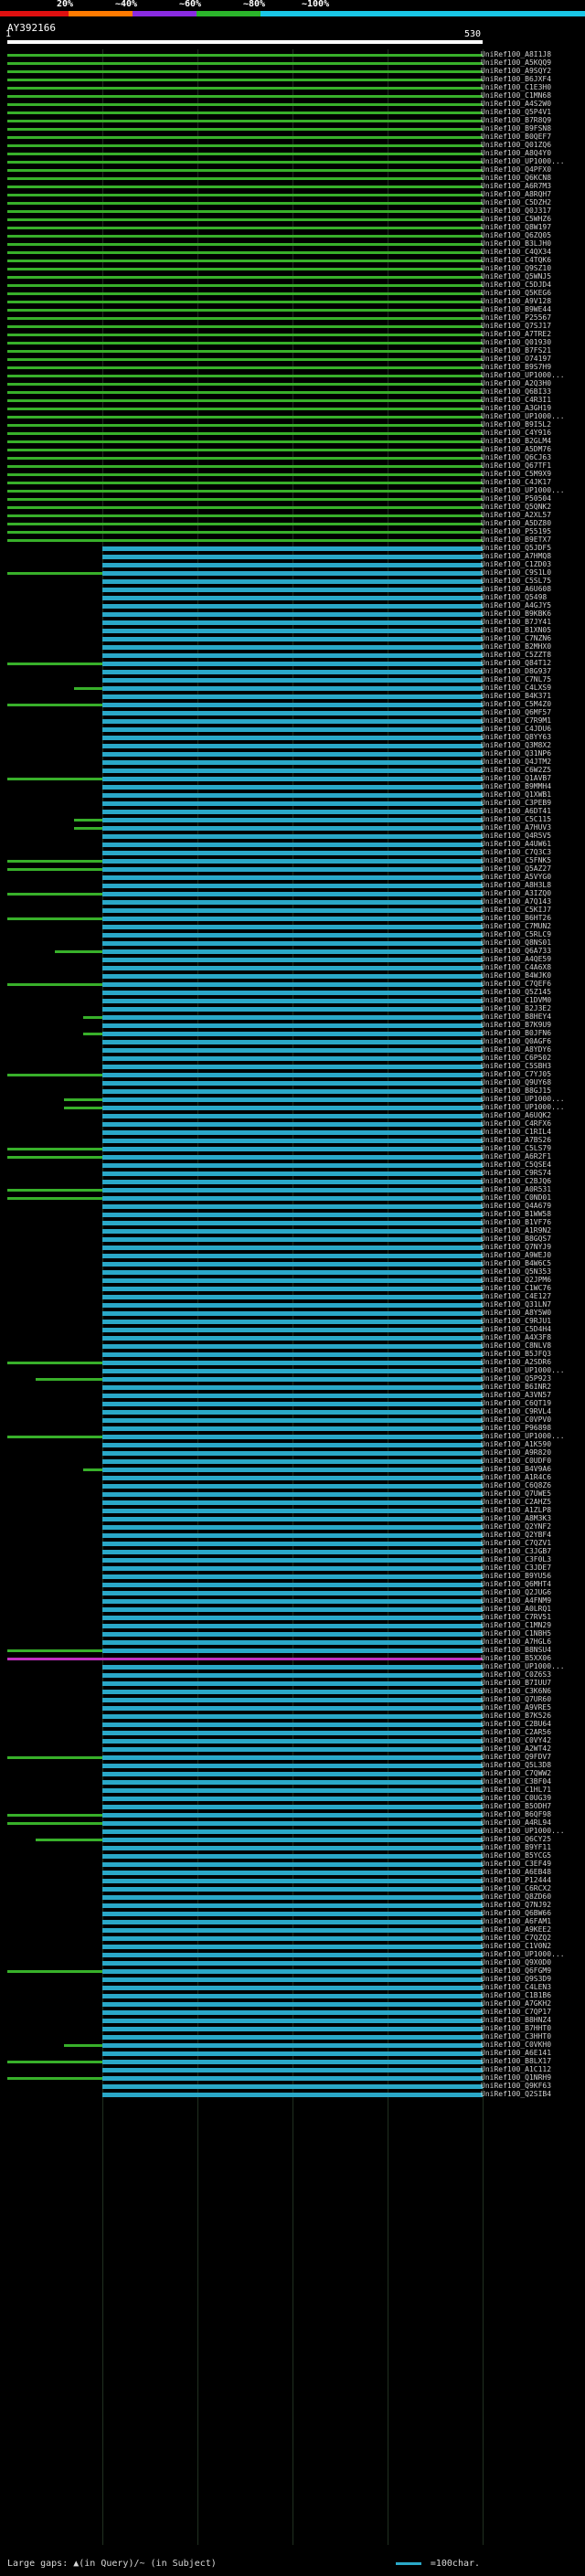 The width and height of the screenshot is (585, 2576). What do you see at coordinates (293, 112) in the screenshot?
I see `hit-row: UniRef100_Q5P4V1` at bounding box center [293, 112].